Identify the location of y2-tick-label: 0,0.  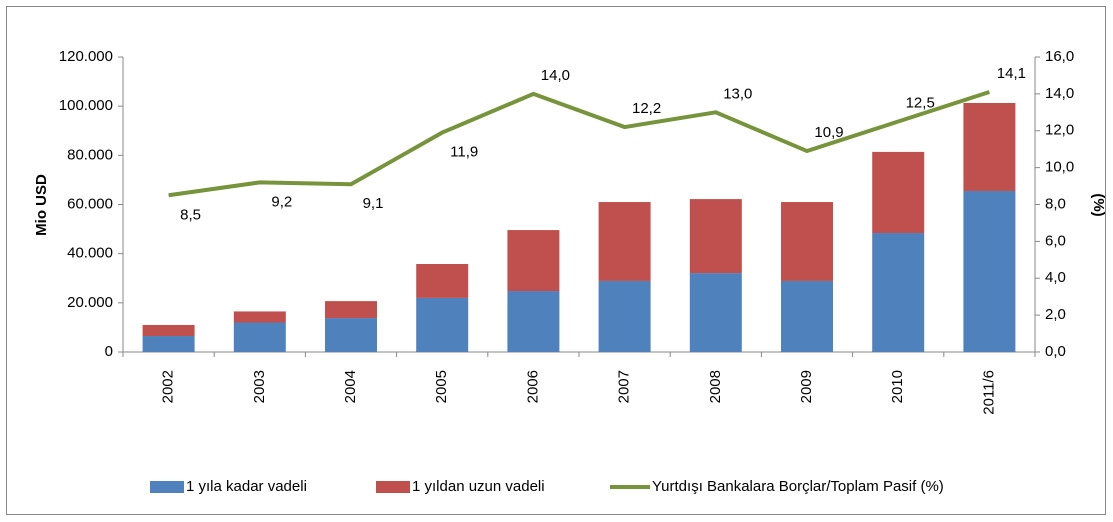
(1055, 351).